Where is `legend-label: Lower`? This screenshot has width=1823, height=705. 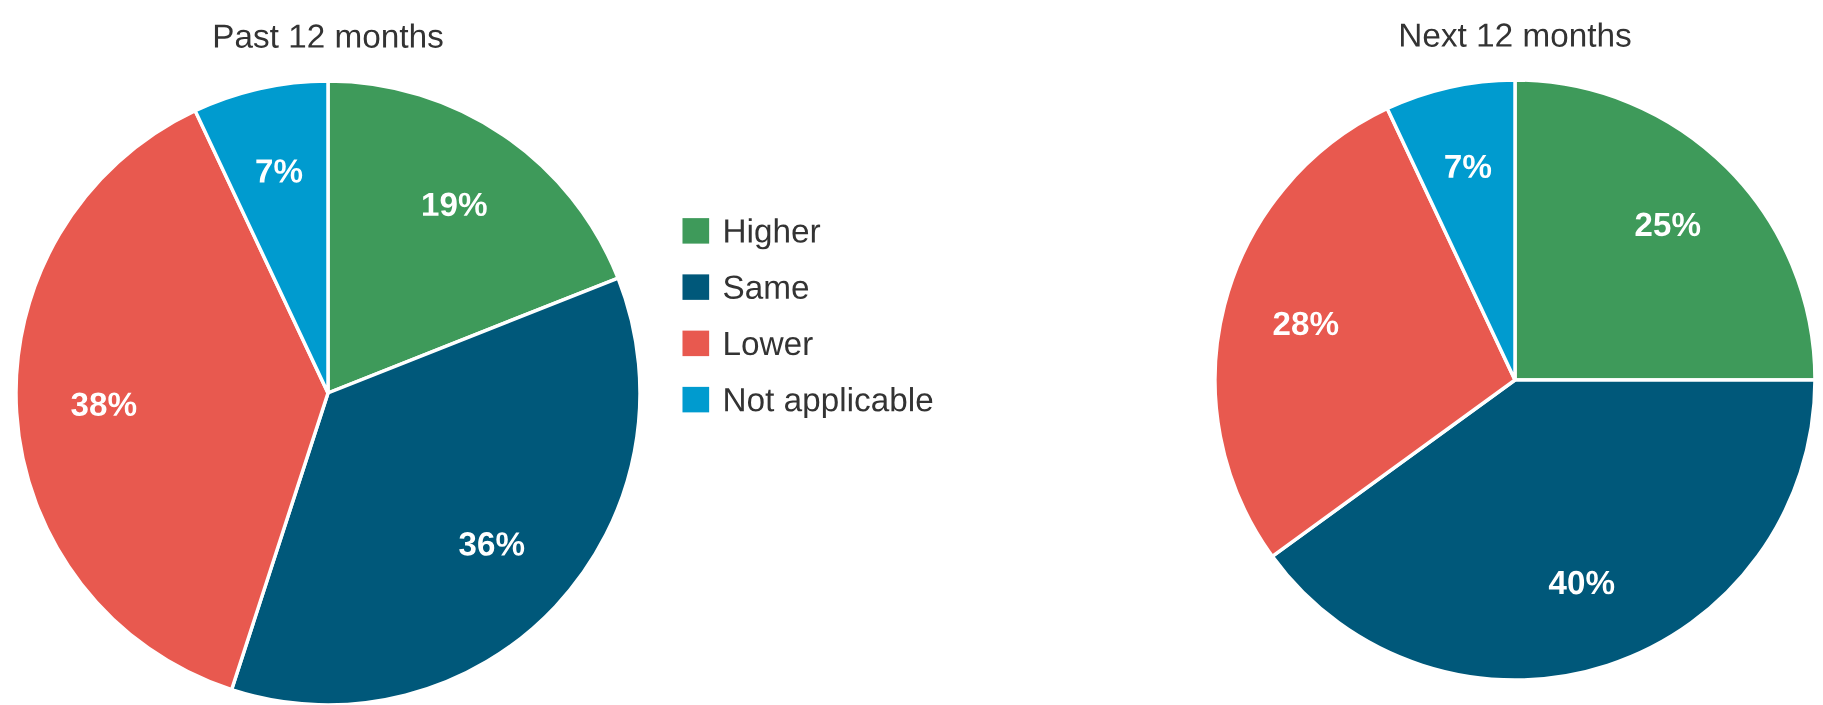 legend-label: Lower is located at coordinates (769, 344).